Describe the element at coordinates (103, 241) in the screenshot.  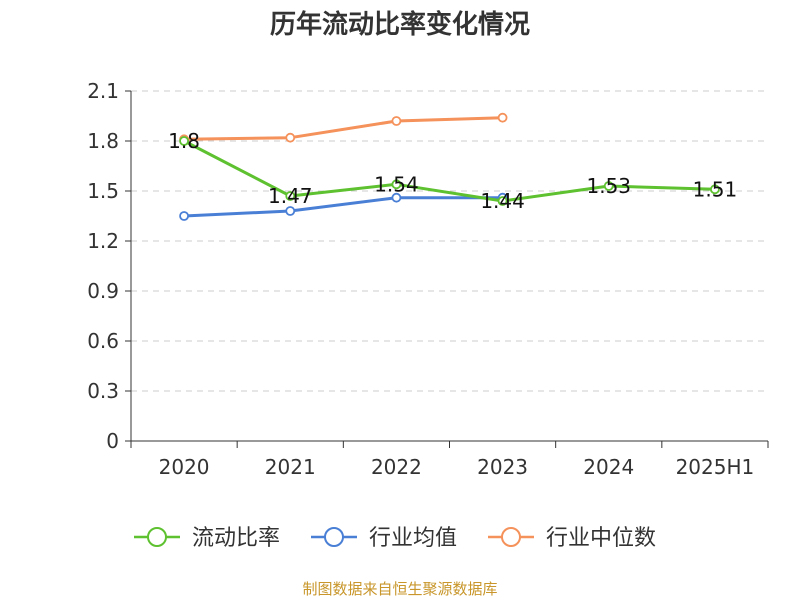
I see `y-tick-label: 1.2` at that location.